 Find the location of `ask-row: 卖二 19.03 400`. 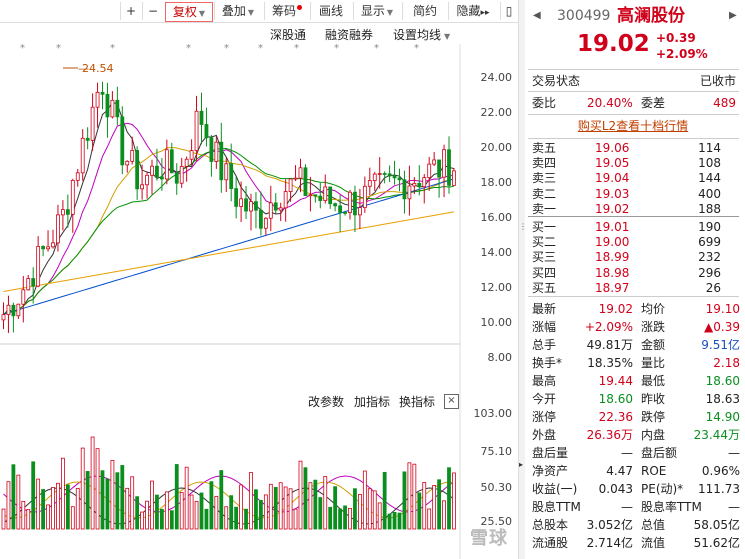

ask-row: 卖二 19.03 400 is located at coordinates (633, 194).